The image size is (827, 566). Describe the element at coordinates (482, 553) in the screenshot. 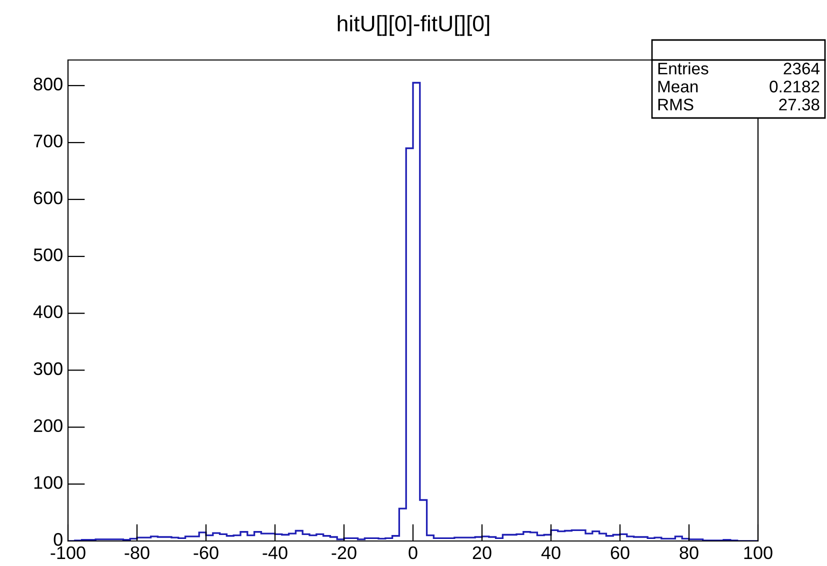

I see `x-tick-label: 20` at that location.